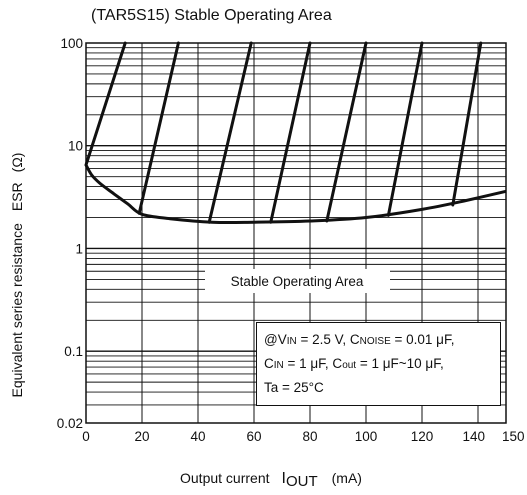 The image size is (527, 495). Describe the element at coordinates (271, 480) in the screenshot. I see `x-axis-label: Output current IOUT (mA)` at that location.